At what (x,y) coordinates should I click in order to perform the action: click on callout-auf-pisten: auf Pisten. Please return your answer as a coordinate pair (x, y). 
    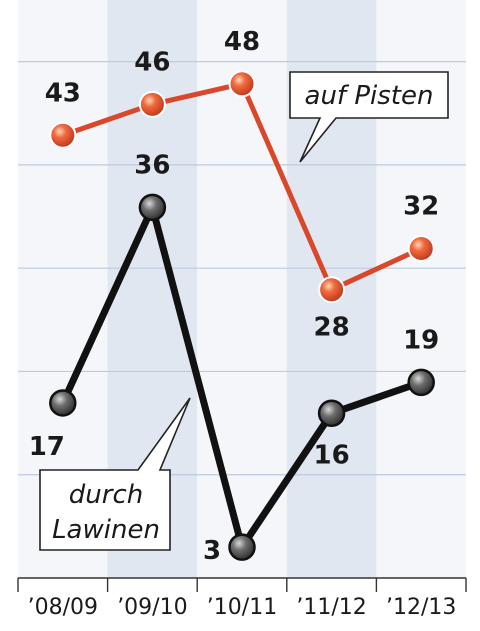
    Looking at the image, I should click on (369, 117).